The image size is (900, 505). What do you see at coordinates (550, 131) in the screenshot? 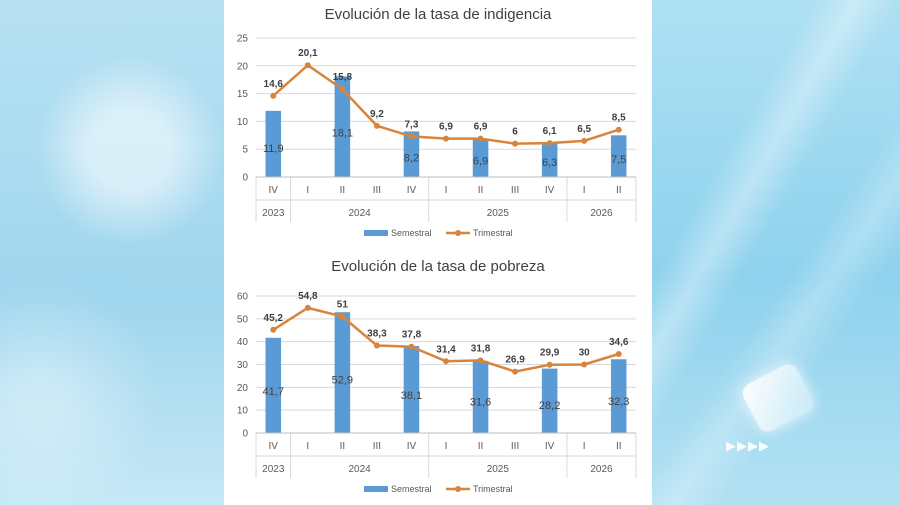
I see `line-data-label: 6,1` at bounding box center [550, 131].